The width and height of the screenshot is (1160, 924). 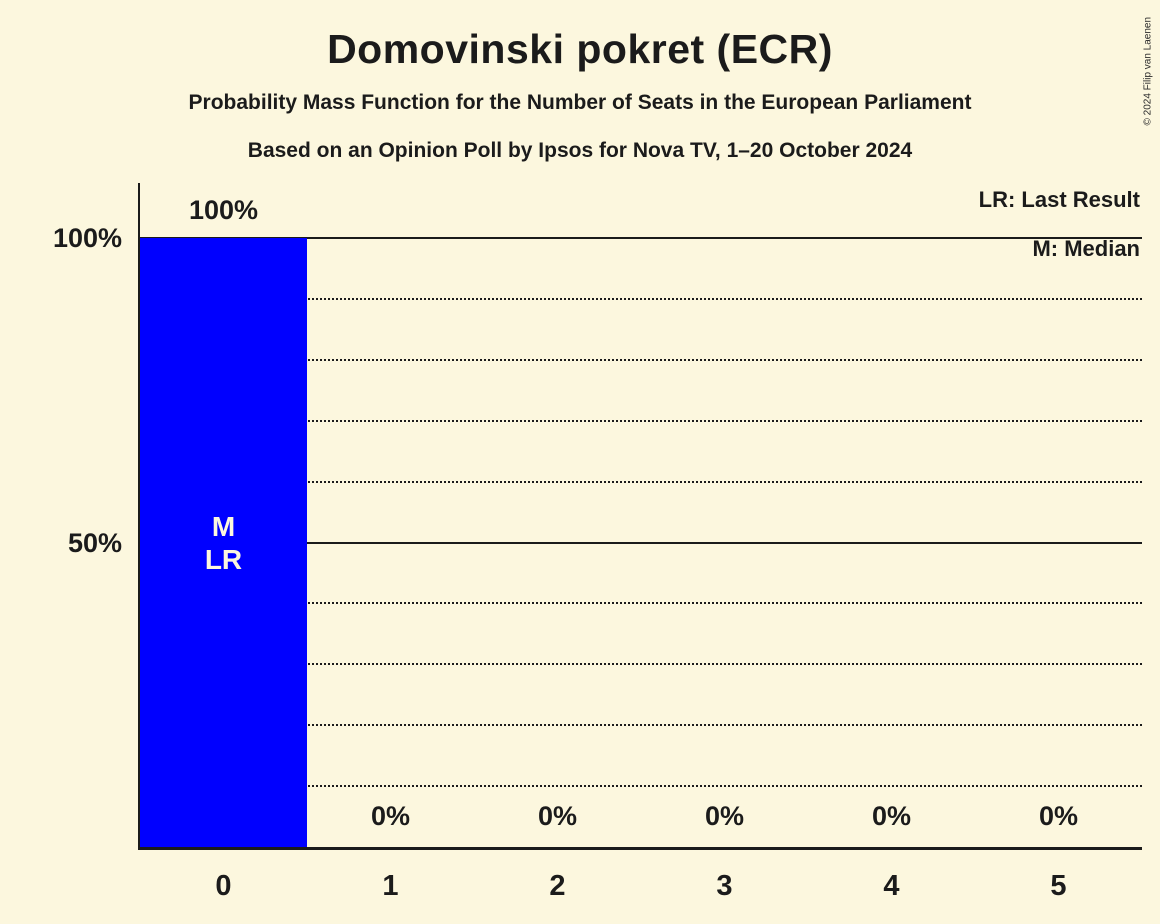 What do you see at coordinates (1058, 816) in the screenshot?
I see `bar-value-label-5: 0%` at bounding box center [1058, 816].